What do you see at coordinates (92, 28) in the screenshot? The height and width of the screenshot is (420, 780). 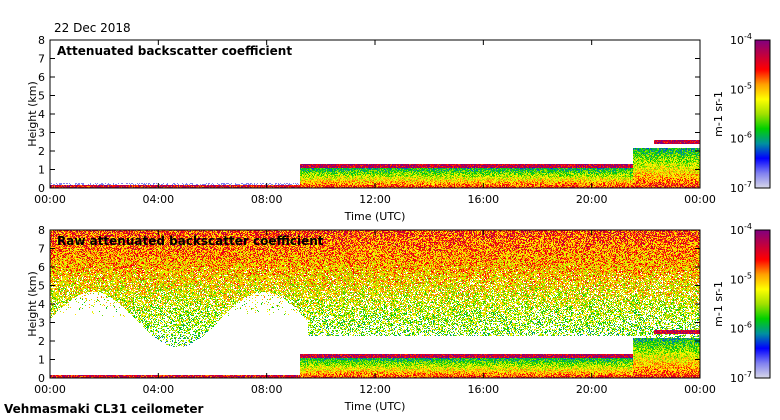 I see `date-label: 22 Dec 2018` at bounding box center [92, 28].